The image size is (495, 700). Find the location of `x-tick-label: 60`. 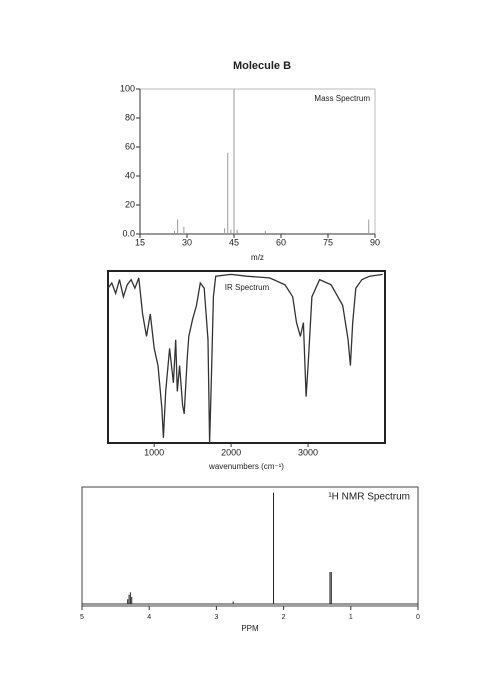

x-tick-label: 60 is located at coordinates (281, 242).